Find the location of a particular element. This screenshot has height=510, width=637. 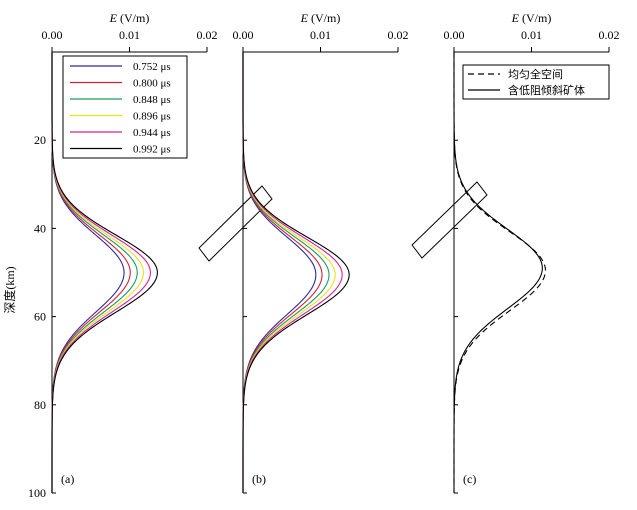

panel-label: (b) is located at coordinates (259, 479).